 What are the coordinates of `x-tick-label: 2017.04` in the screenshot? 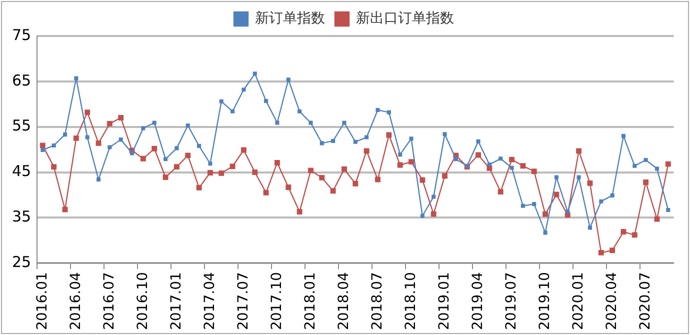 It's located at (210, 301).